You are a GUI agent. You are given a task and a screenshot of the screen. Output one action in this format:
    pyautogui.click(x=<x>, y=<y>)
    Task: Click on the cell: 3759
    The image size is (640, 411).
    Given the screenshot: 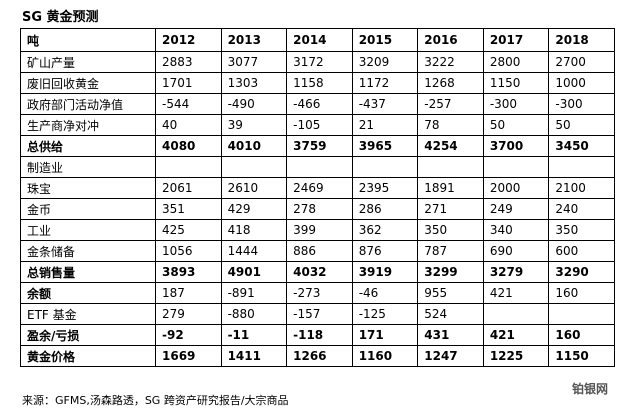 What is the action you would take?
    pyautogui.click(x=319, y=146)
    